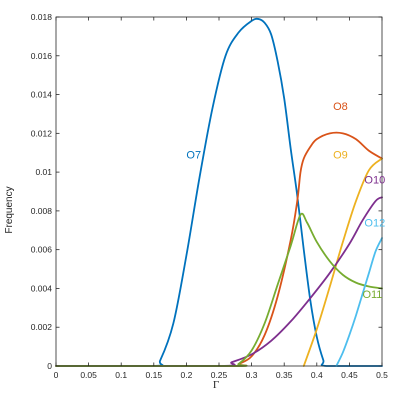 The image size is (407, 407). What do you see at coordinates (252, 375) in the screenshot?
I see `x-tick-label: 0.3` at bounding box center [252, 375].